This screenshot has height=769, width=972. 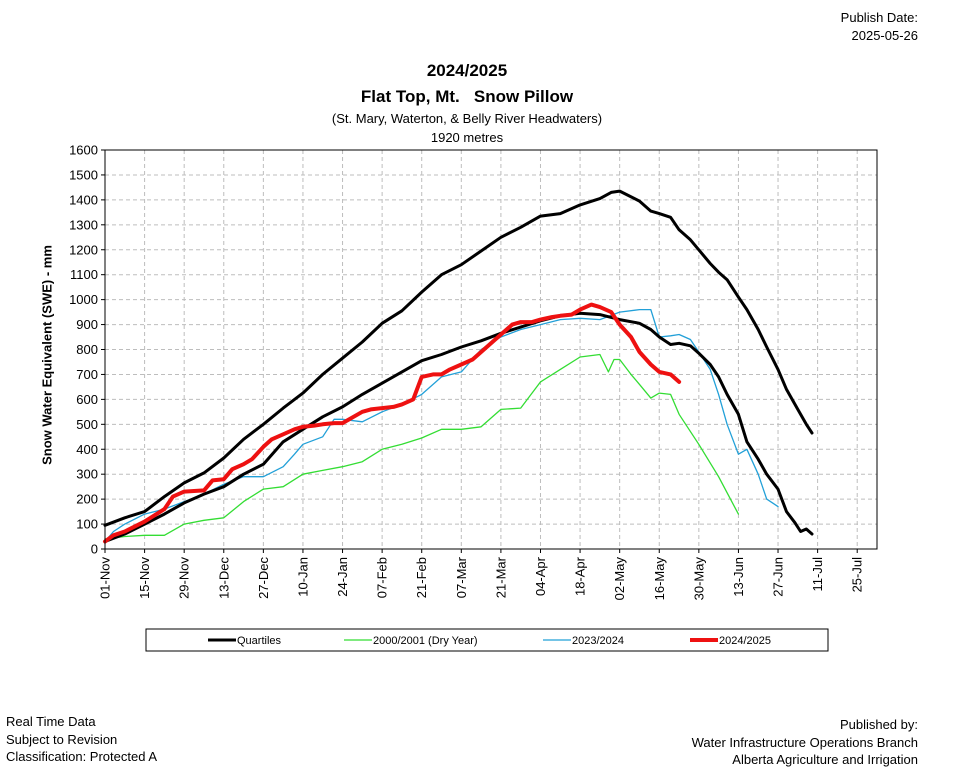 I want to click on y-tick-label: 700, so click(x=87, y=374).